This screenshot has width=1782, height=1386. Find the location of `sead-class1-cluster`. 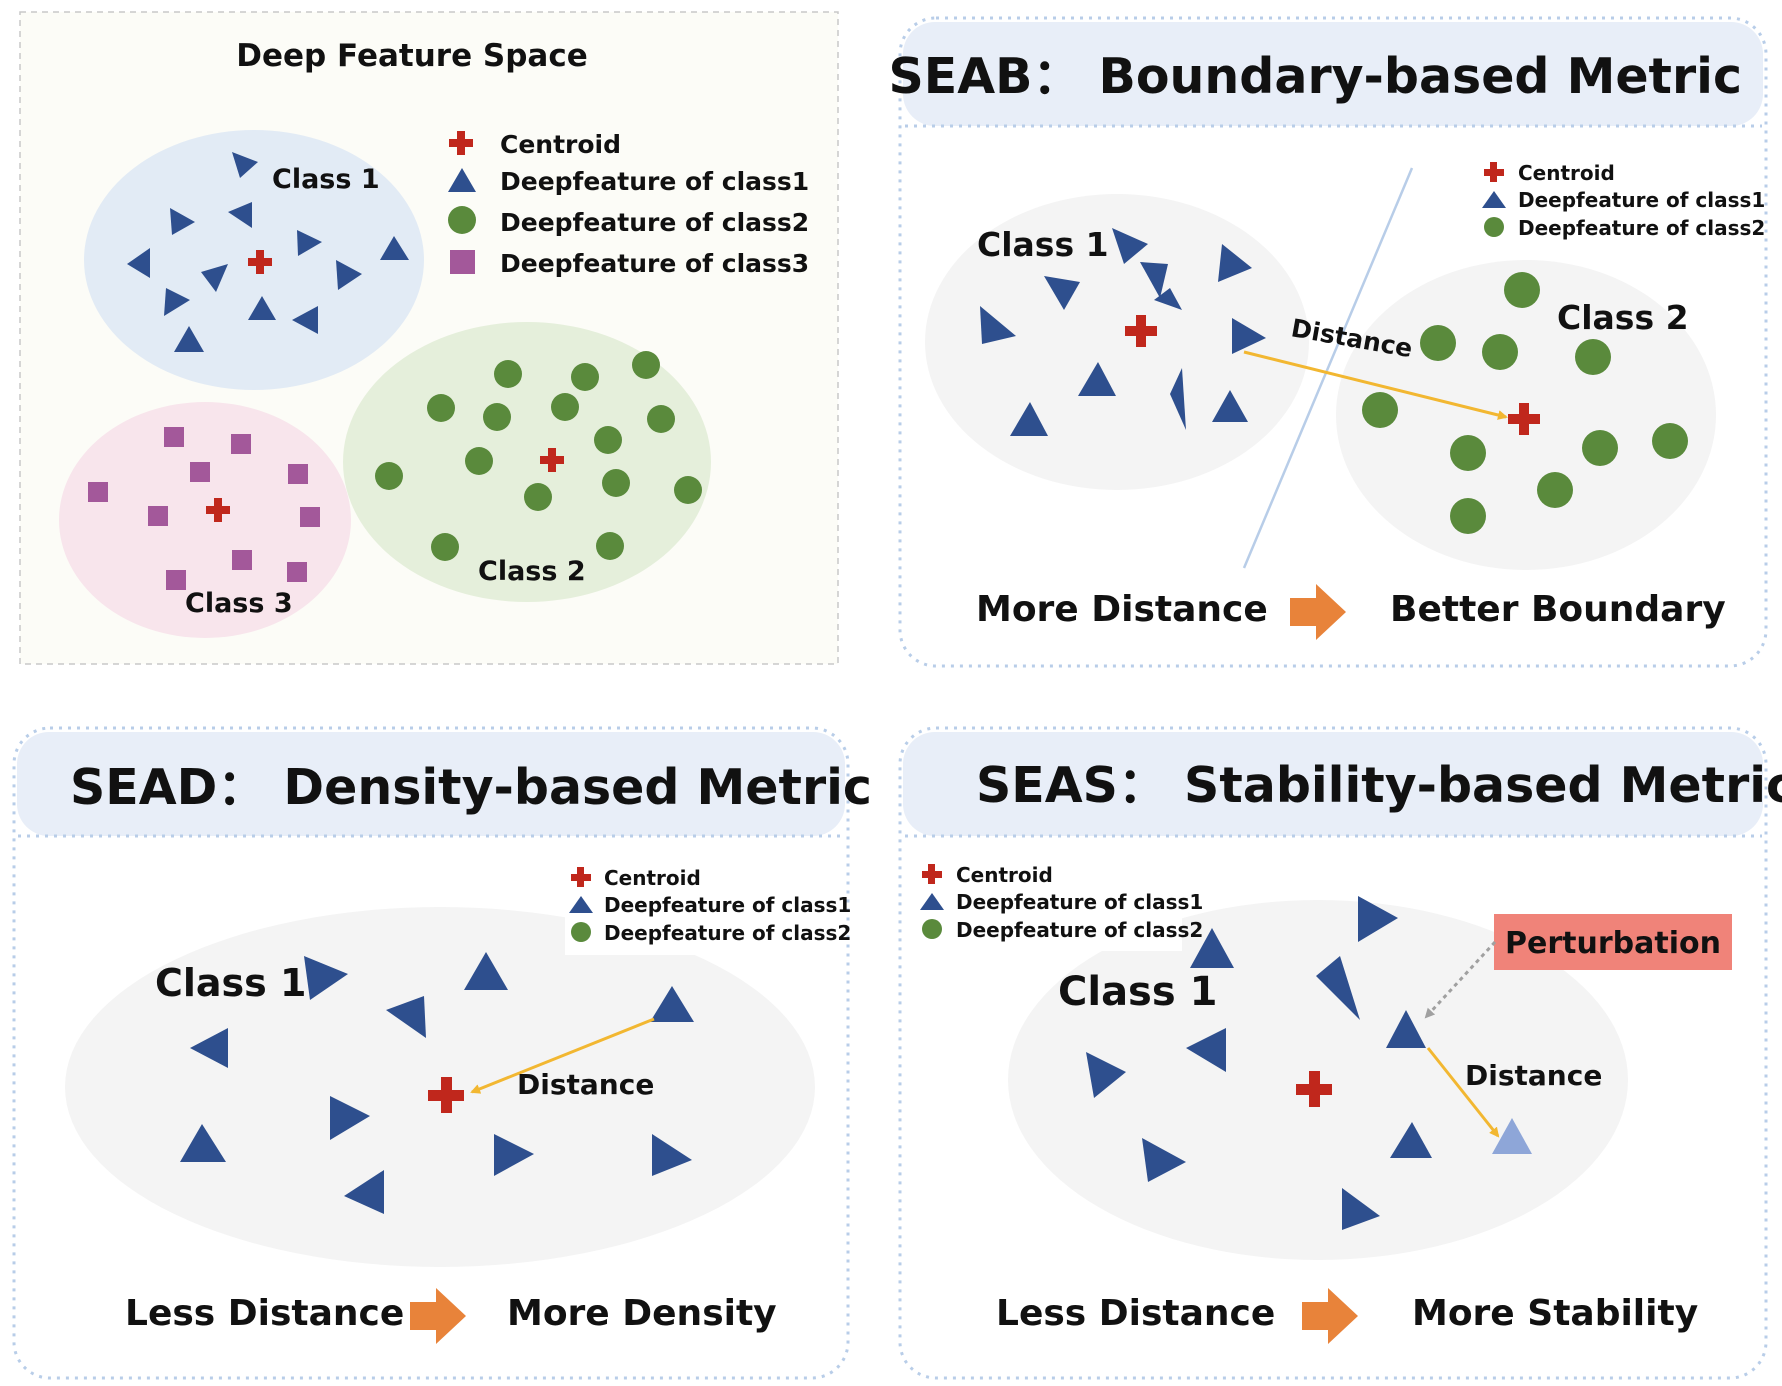

sead-class1-cluster is located at coordinates (440, 1087).